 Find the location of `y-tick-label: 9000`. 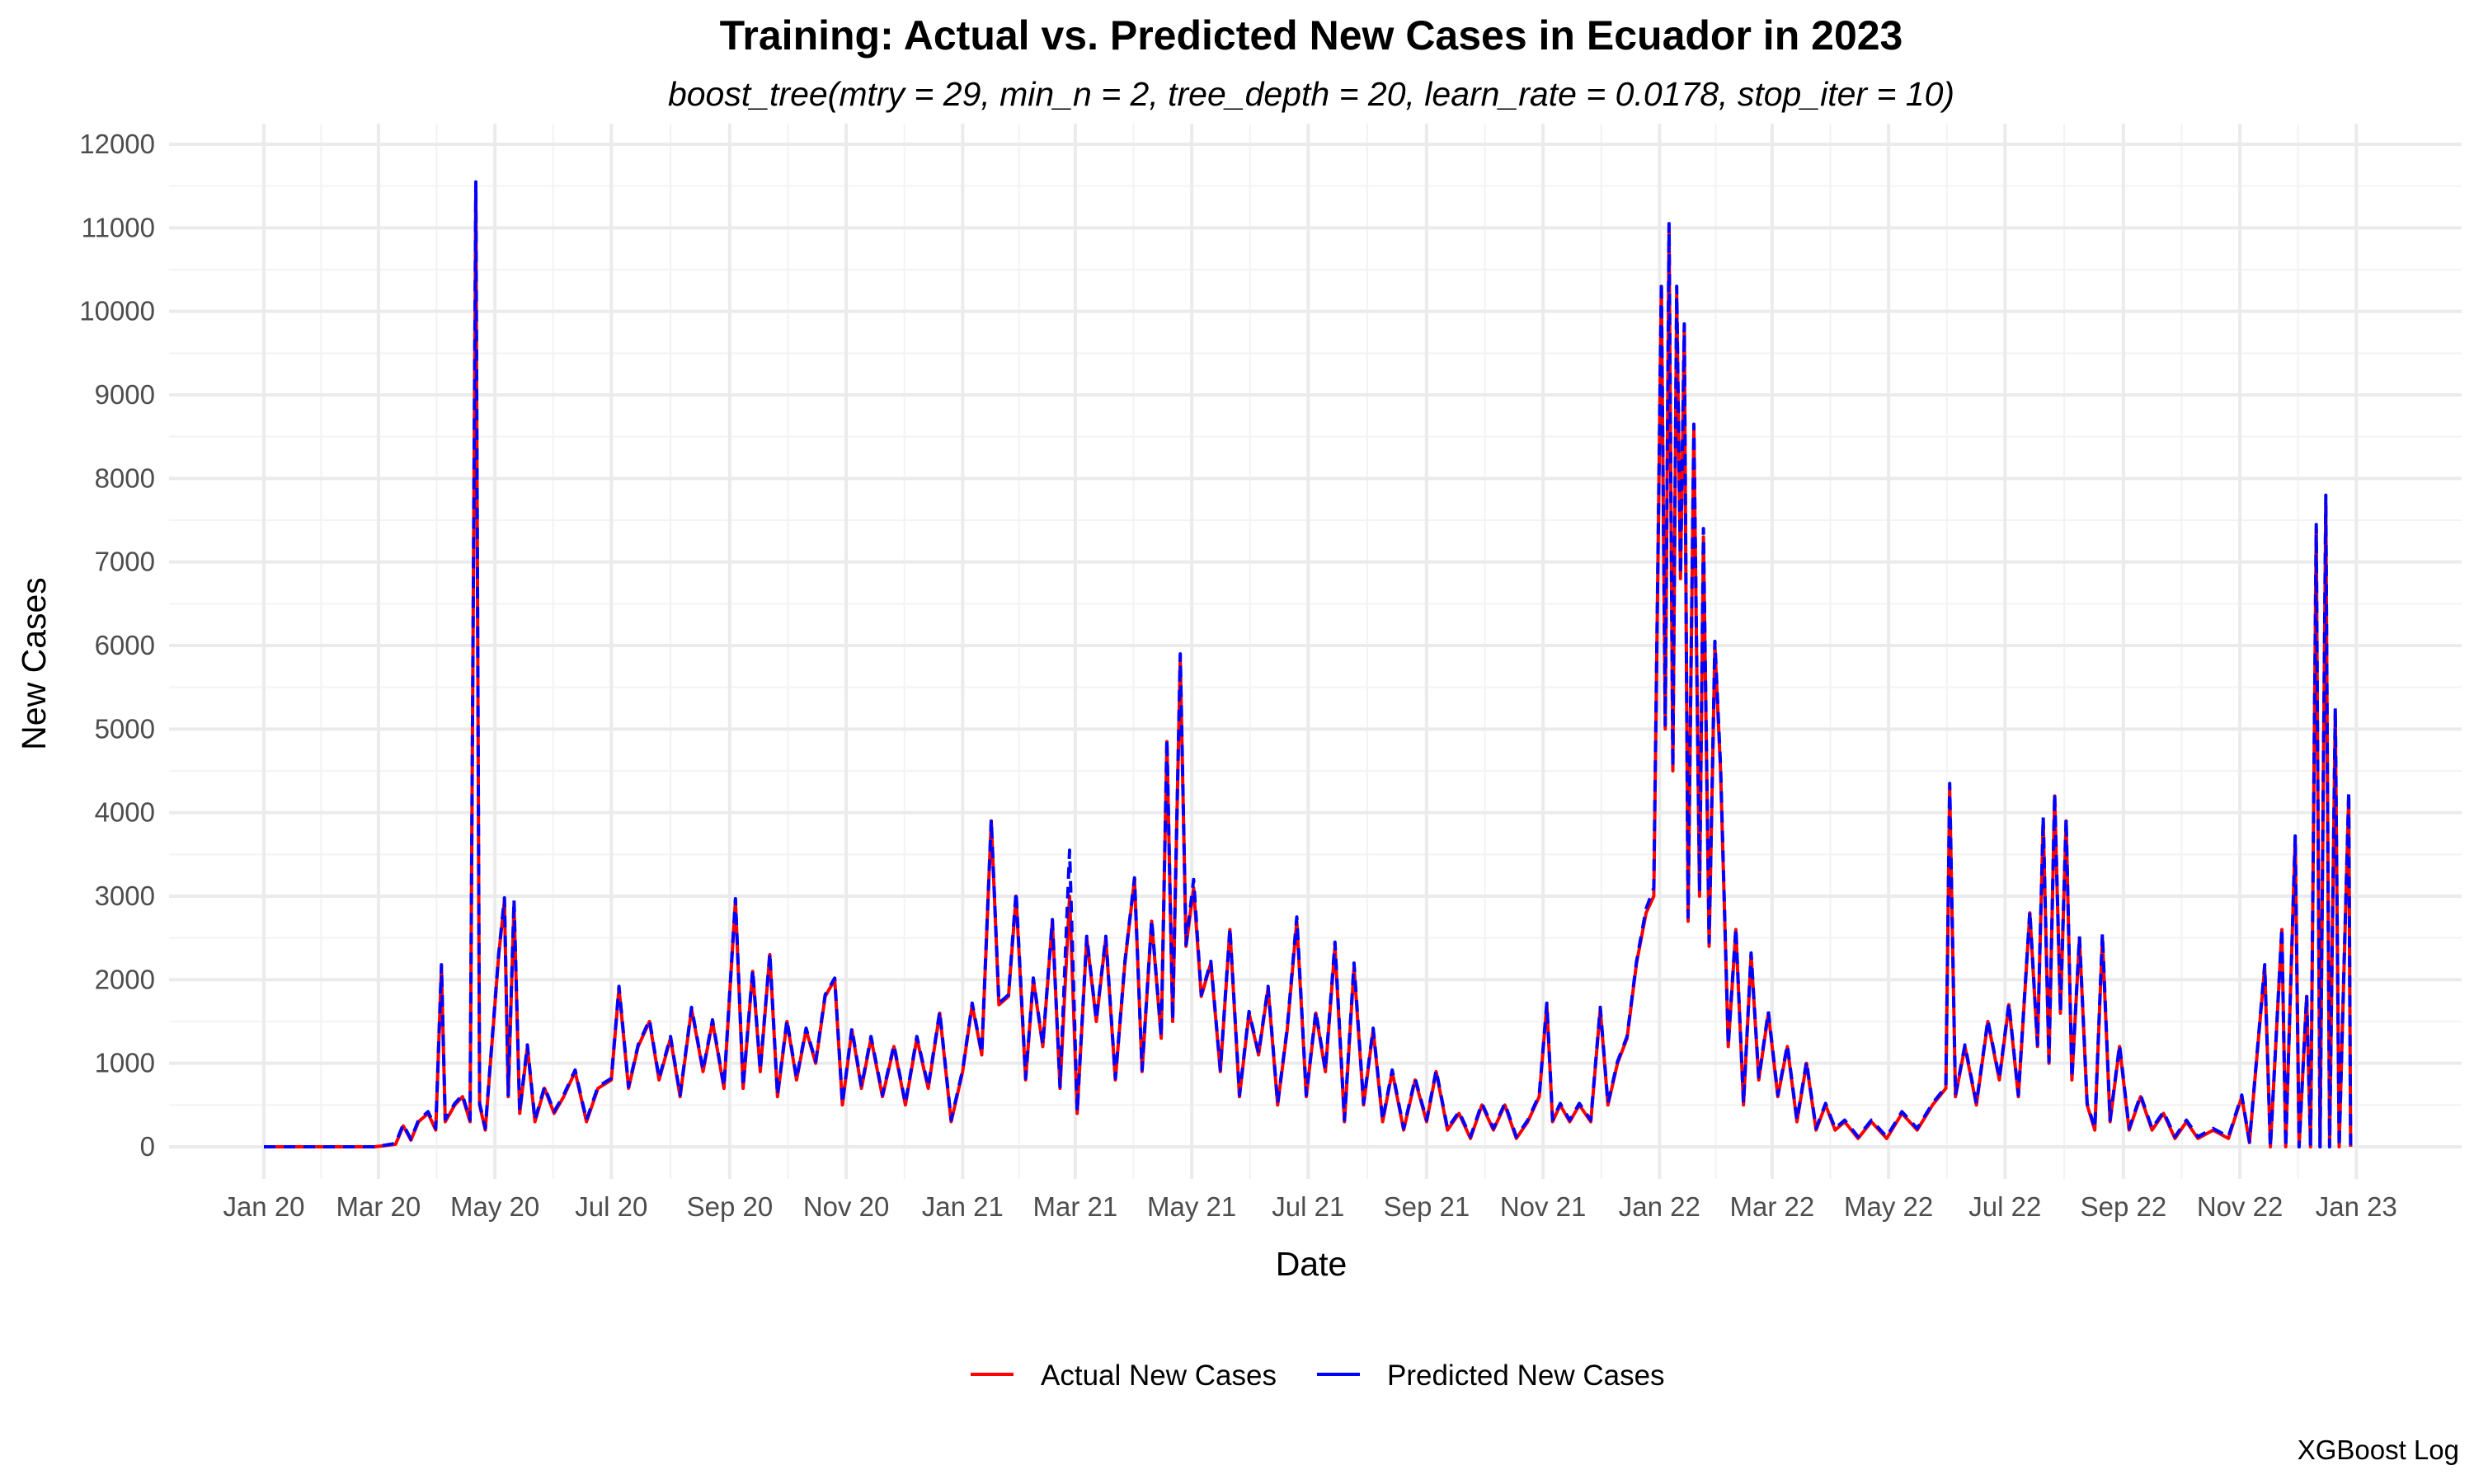

y-tick-label: 9000 is located at coordinates (125, 394).